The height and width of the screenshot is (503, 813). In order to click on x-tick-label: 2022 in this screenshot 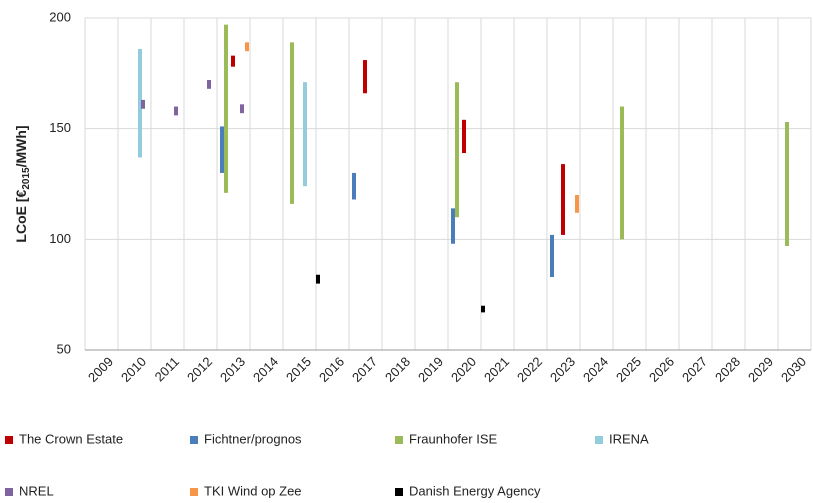, I will do `click(529, 369)`.